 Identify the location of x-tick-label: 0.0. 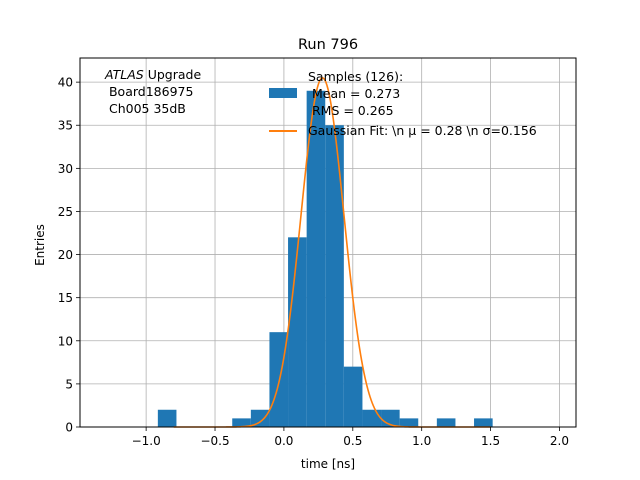
(283, 441).